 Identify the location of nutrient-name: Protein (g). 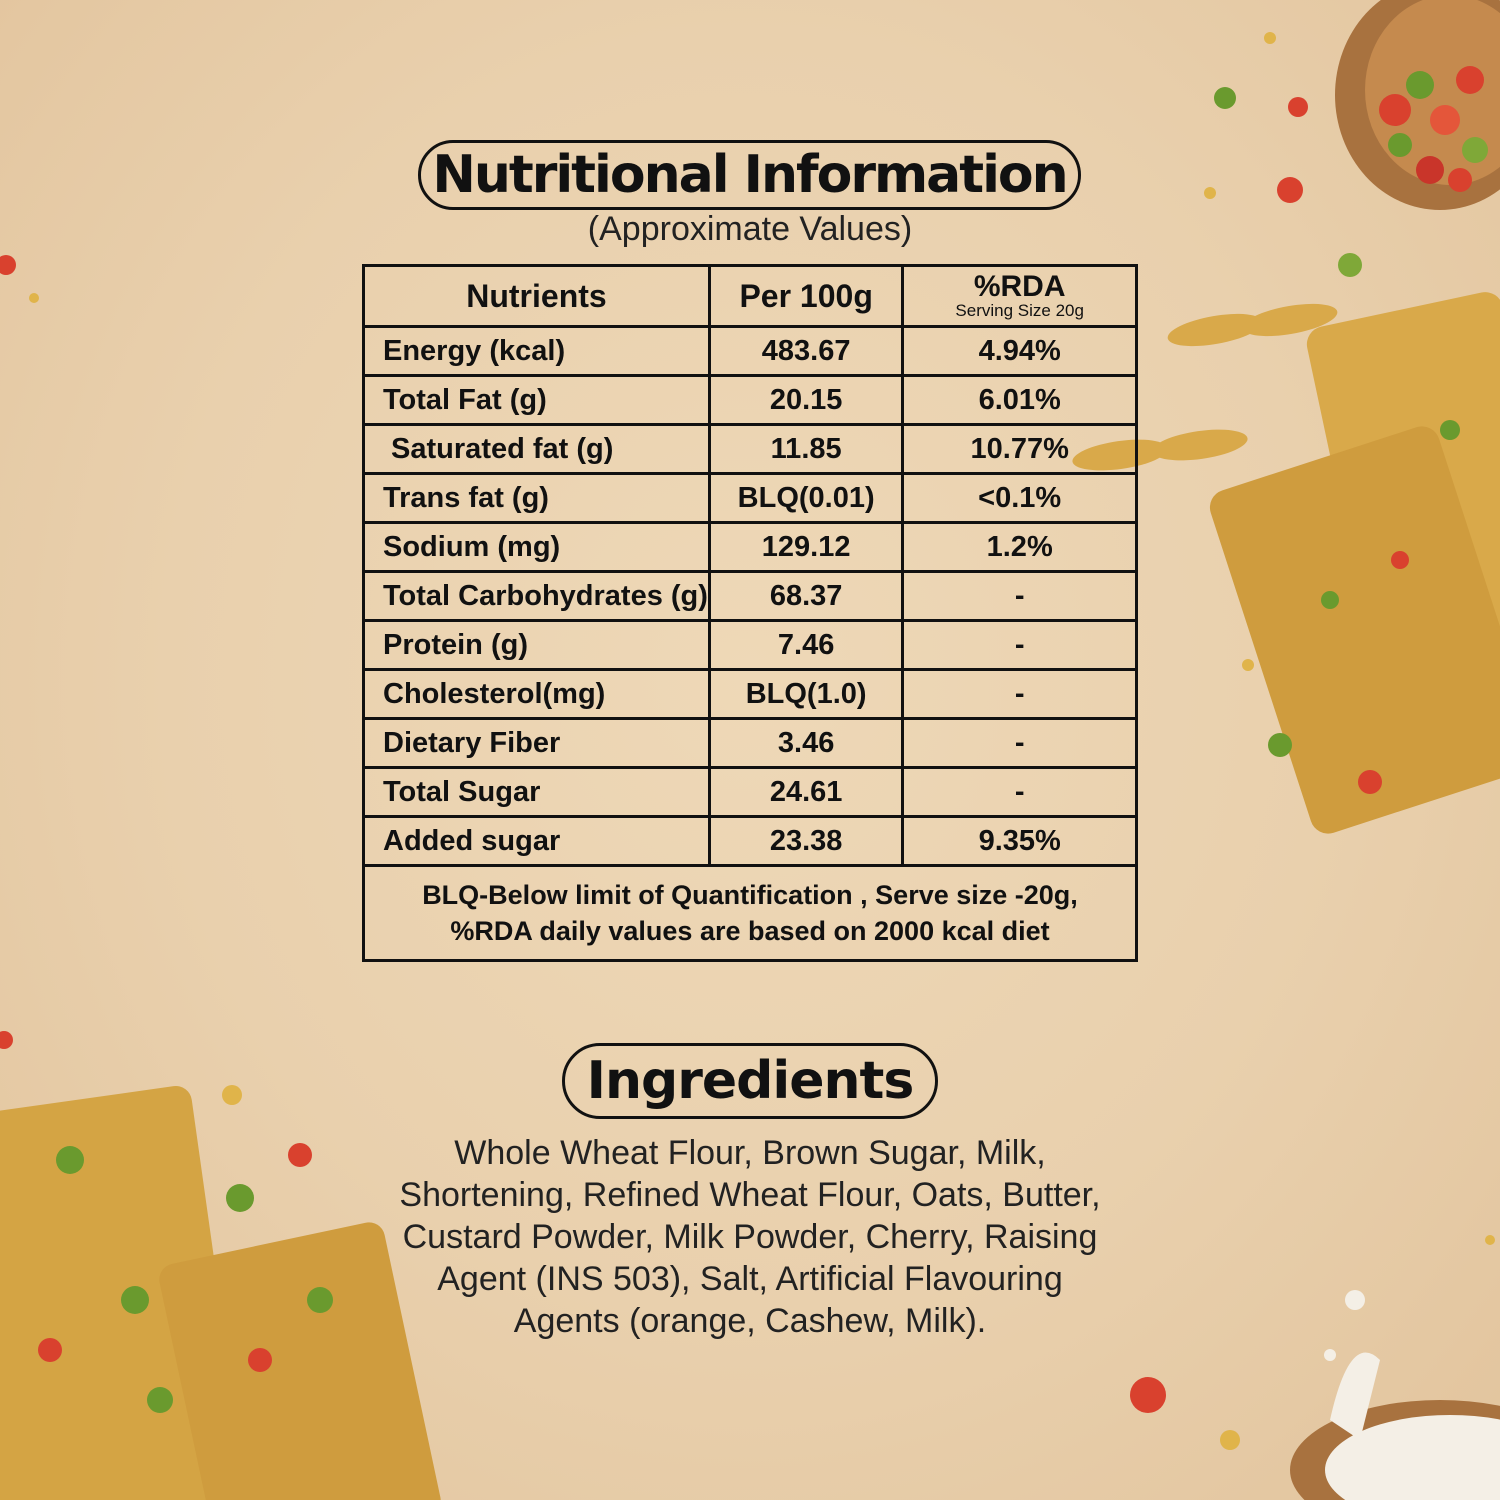
(536, 645).